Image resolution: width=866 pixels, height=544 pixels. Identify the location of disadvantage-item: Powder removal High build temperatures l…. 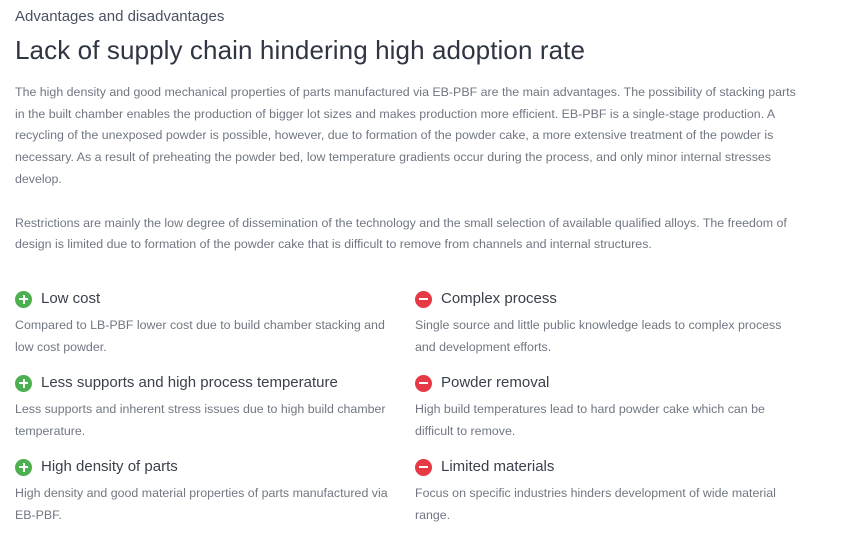
(607, 407).